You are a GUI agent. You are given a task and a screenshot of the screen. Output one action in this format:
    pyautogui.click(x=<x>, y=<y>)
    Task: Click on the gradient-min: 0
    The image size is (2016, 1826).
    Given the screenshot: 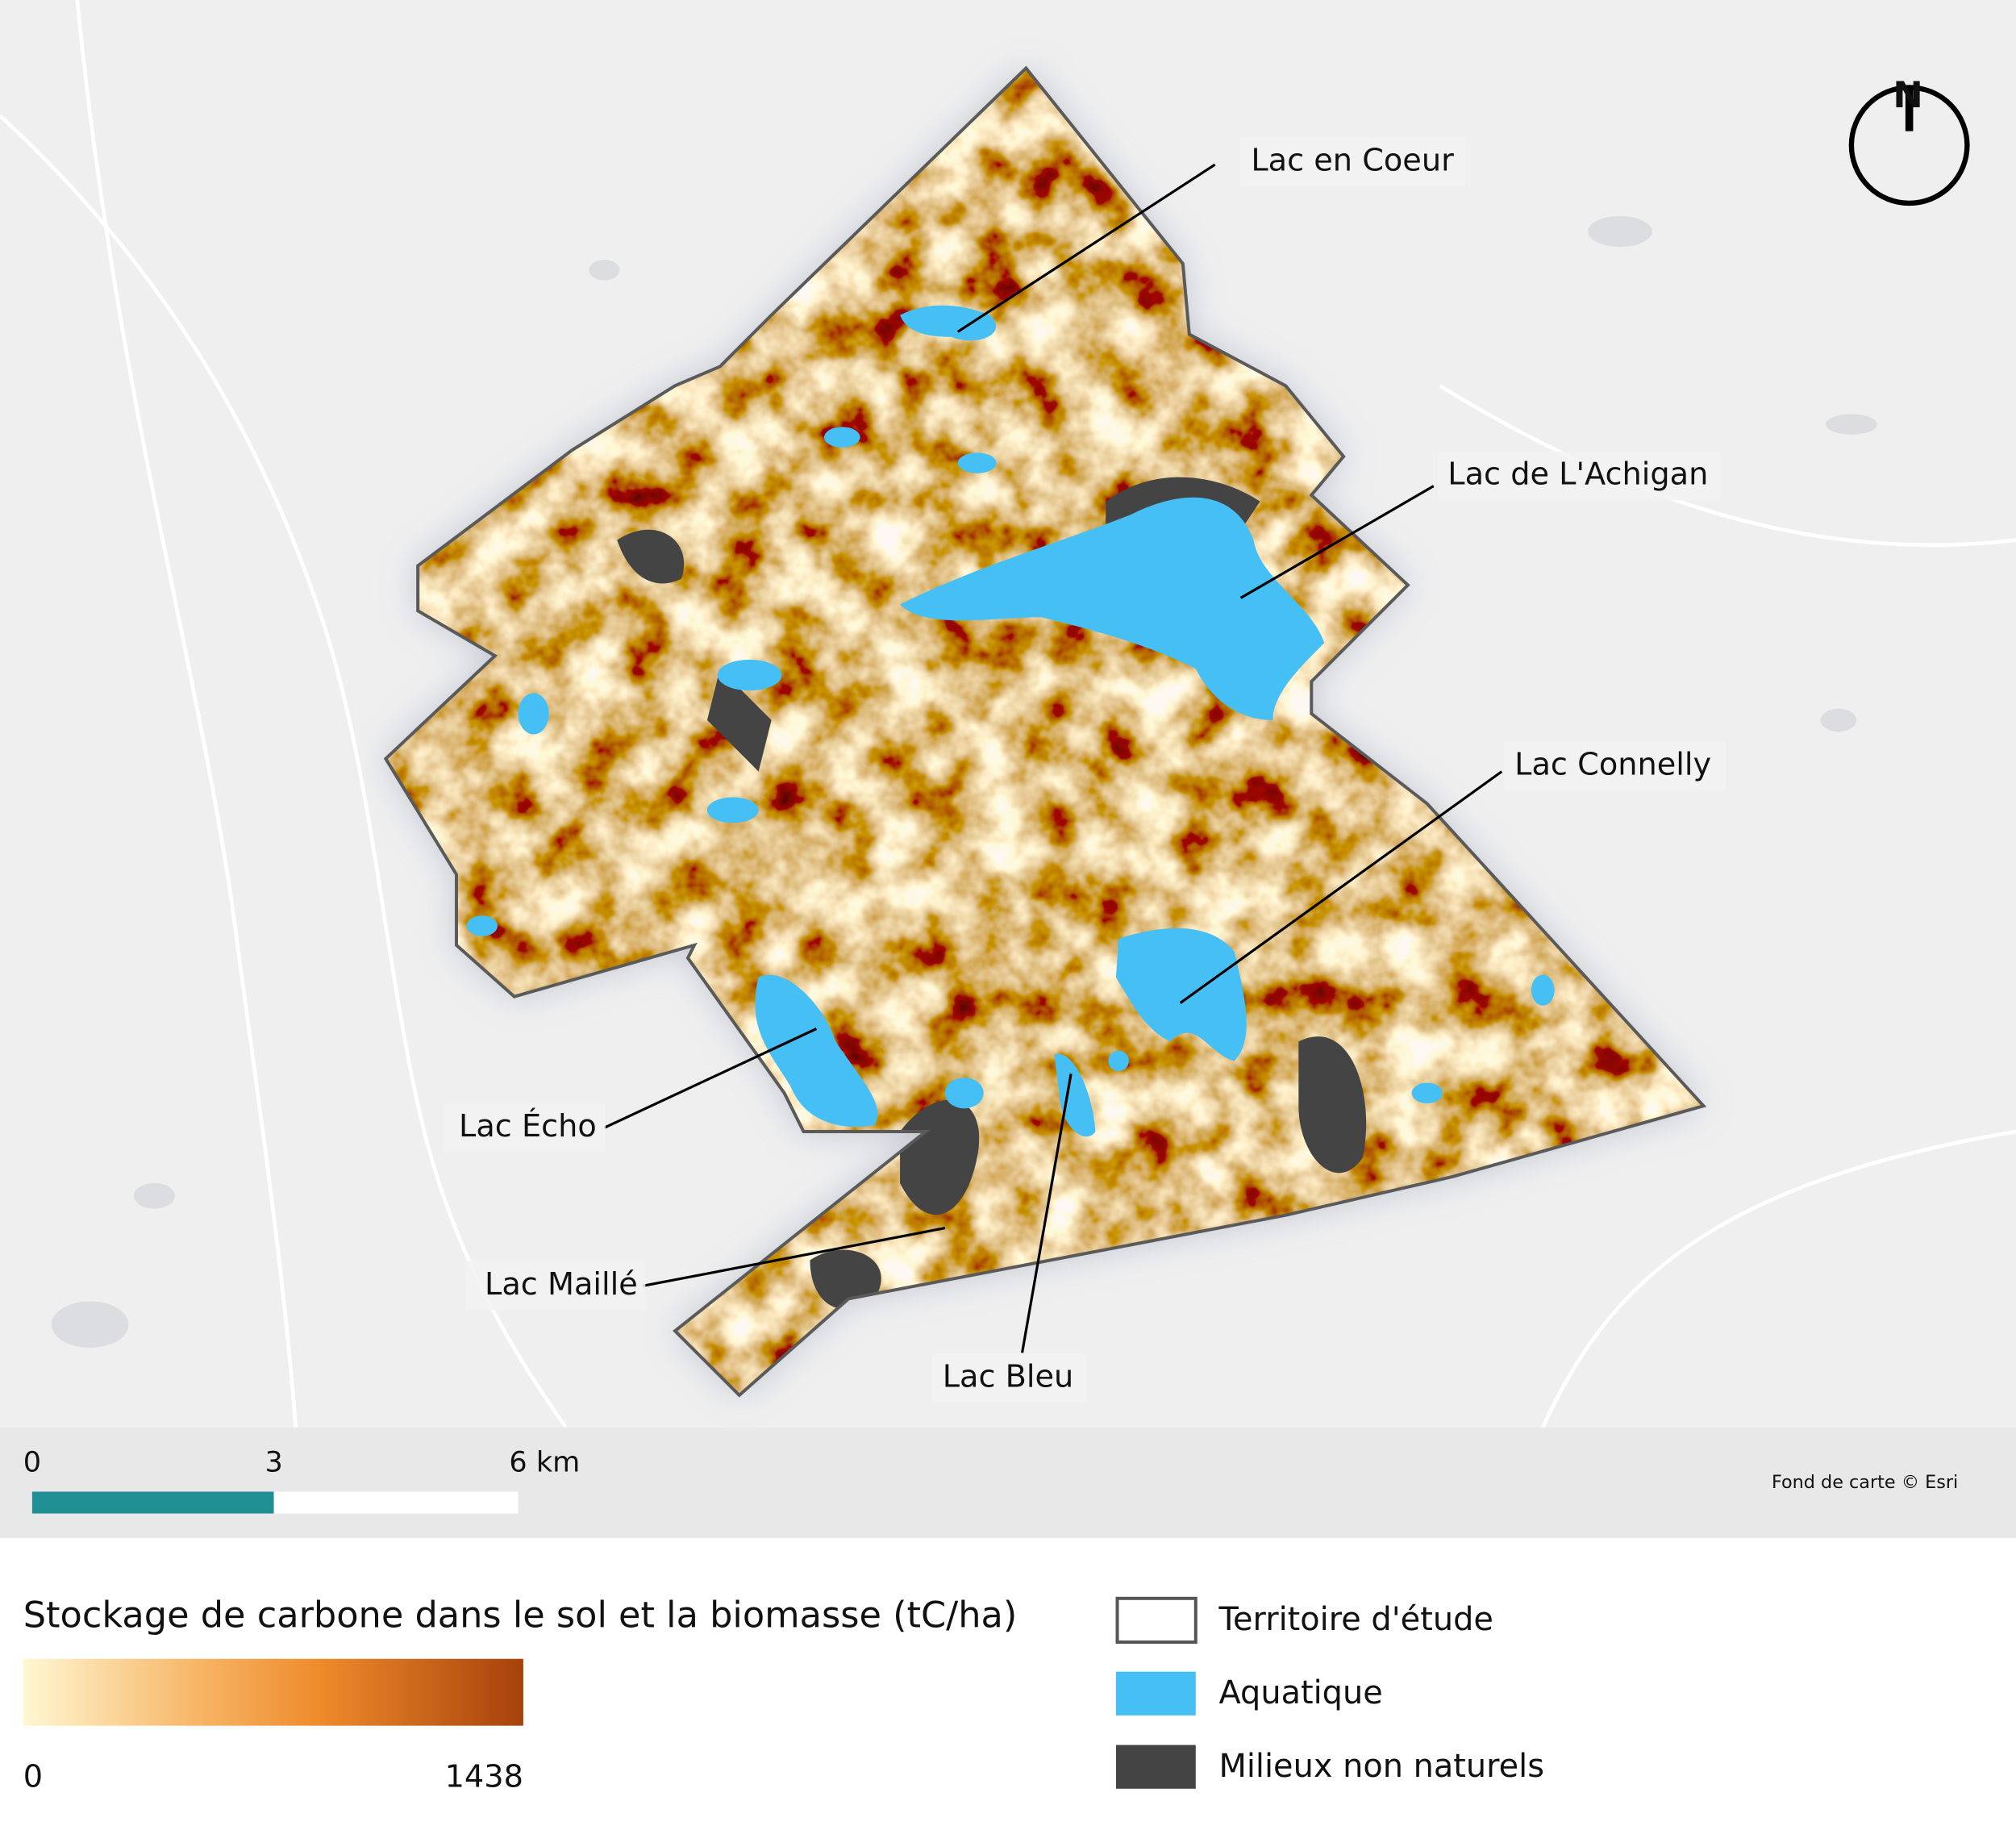 What is the action you would take?
    pyautogui.click(x=33, y=1777)
    